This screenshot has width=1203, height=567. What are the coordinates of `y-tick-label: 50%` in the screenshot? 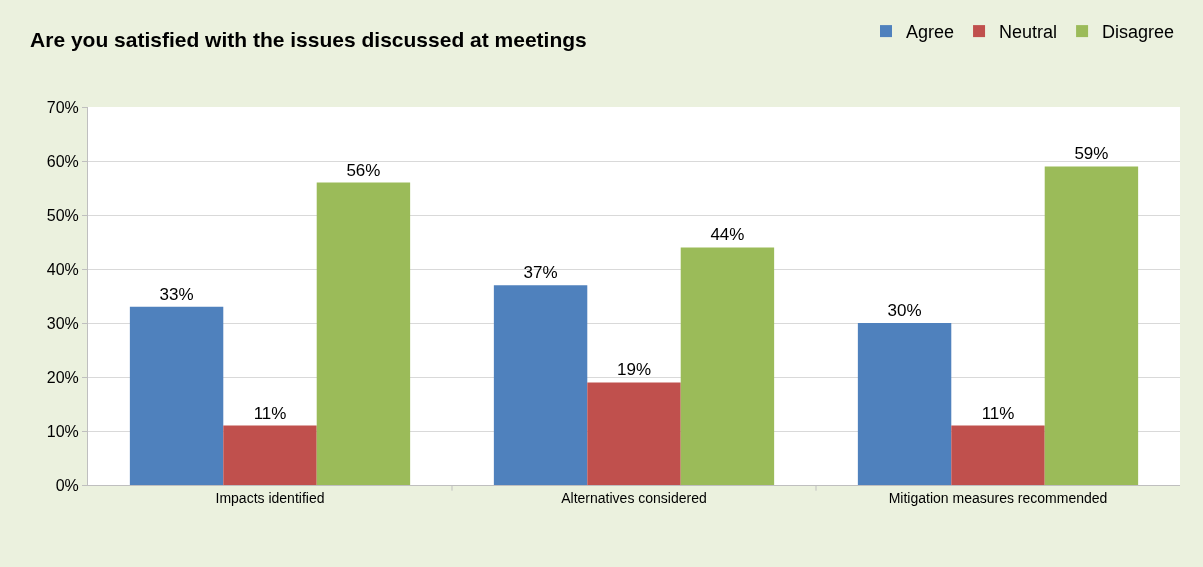 It's located at (62, 215).